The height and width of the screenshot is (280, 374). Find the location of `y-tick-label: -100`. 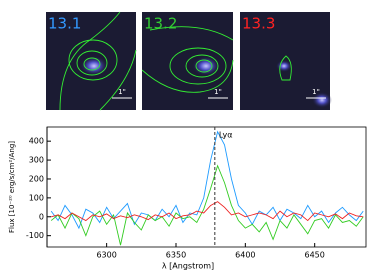

y-tick-label: -100 is located at coordinates (35, 235).